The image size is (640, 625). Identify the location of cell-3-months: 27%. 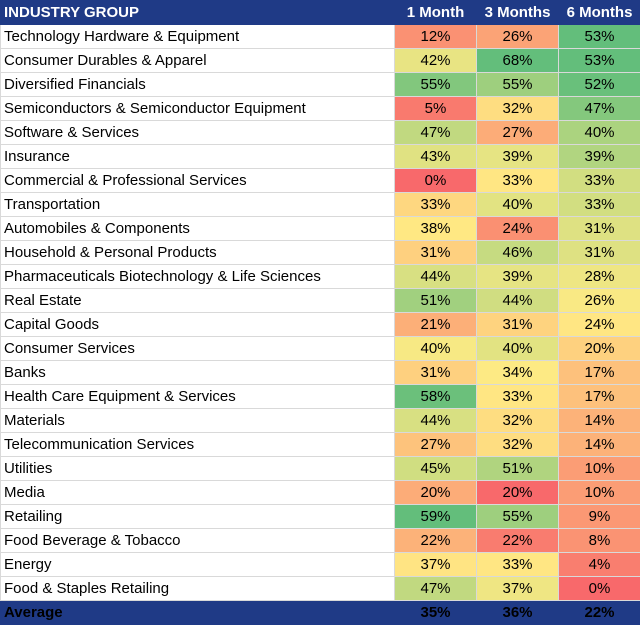
(518, 133).